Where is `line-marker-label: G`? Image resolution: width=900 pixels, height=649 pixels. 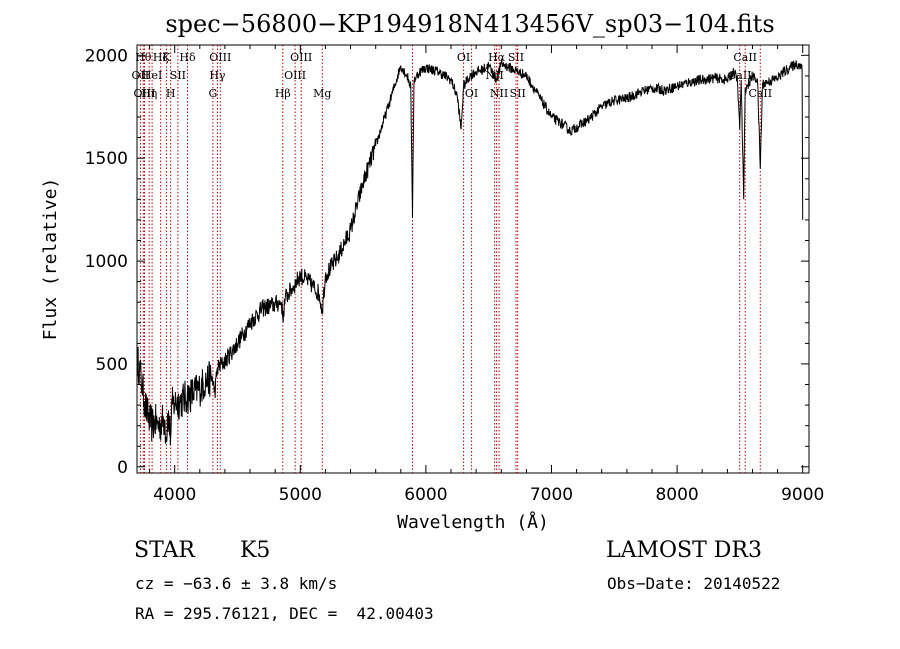 line-marker-label: G is located at coordinates (213, 93).